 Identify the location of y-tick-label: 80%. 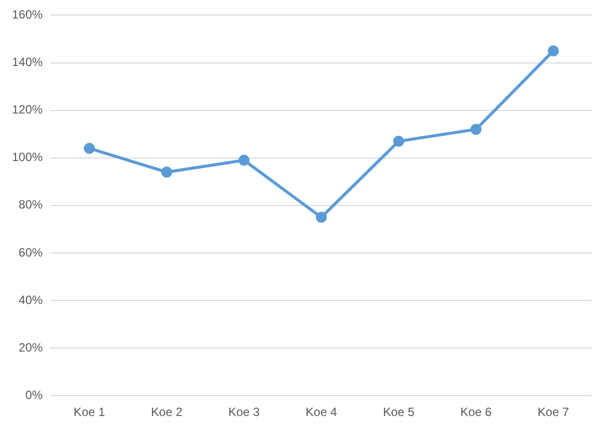
(31, 205).